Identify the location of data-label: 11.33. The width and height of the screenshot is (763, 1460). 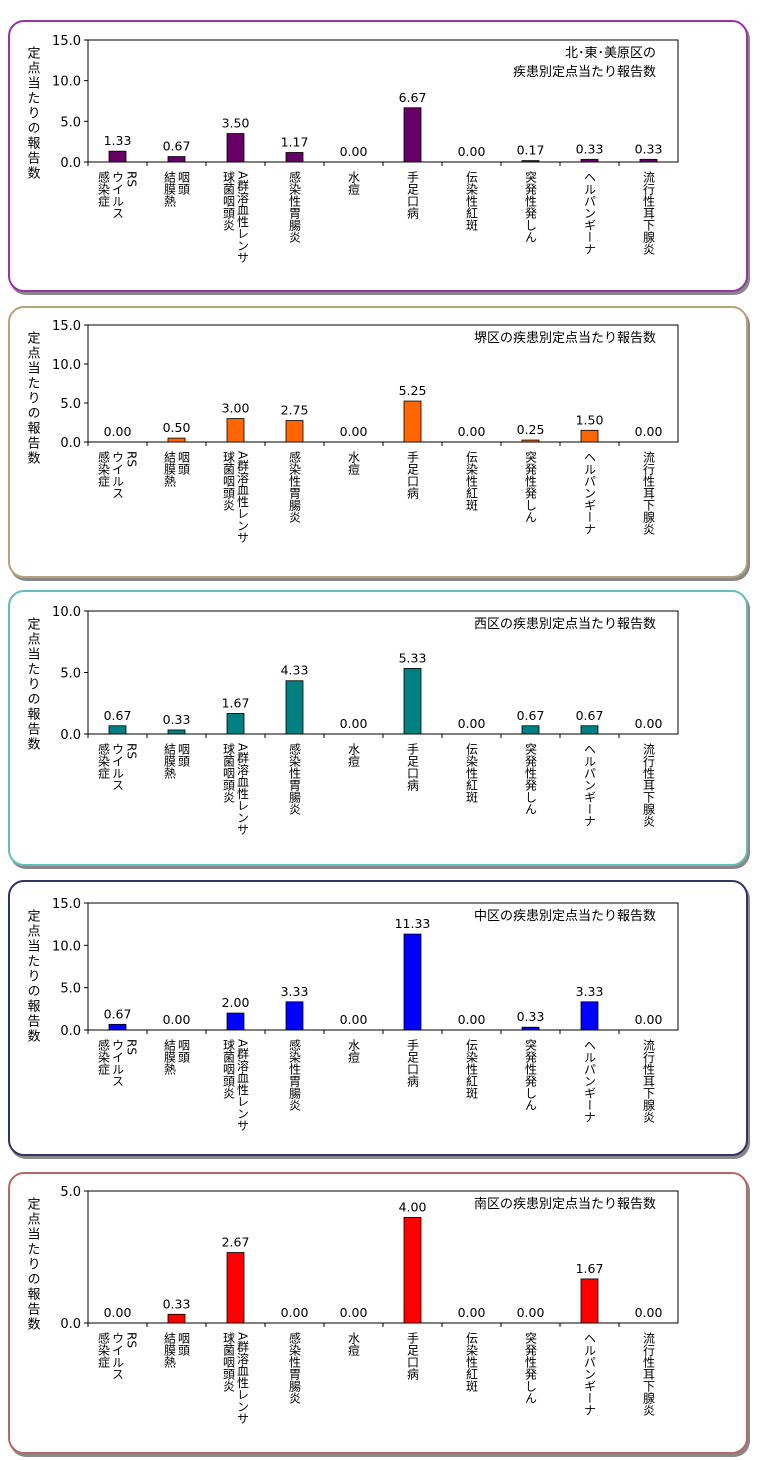
(413, 923).